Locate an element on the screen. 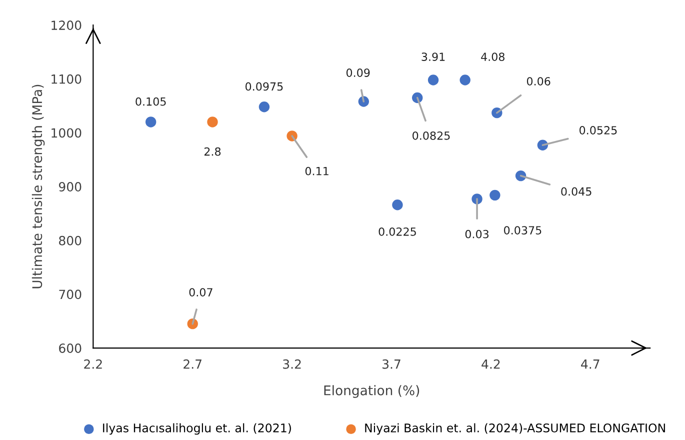 The height and width of the screenshot is (440, 685). annotation: 2.8 is located at coordinates (212, 151).